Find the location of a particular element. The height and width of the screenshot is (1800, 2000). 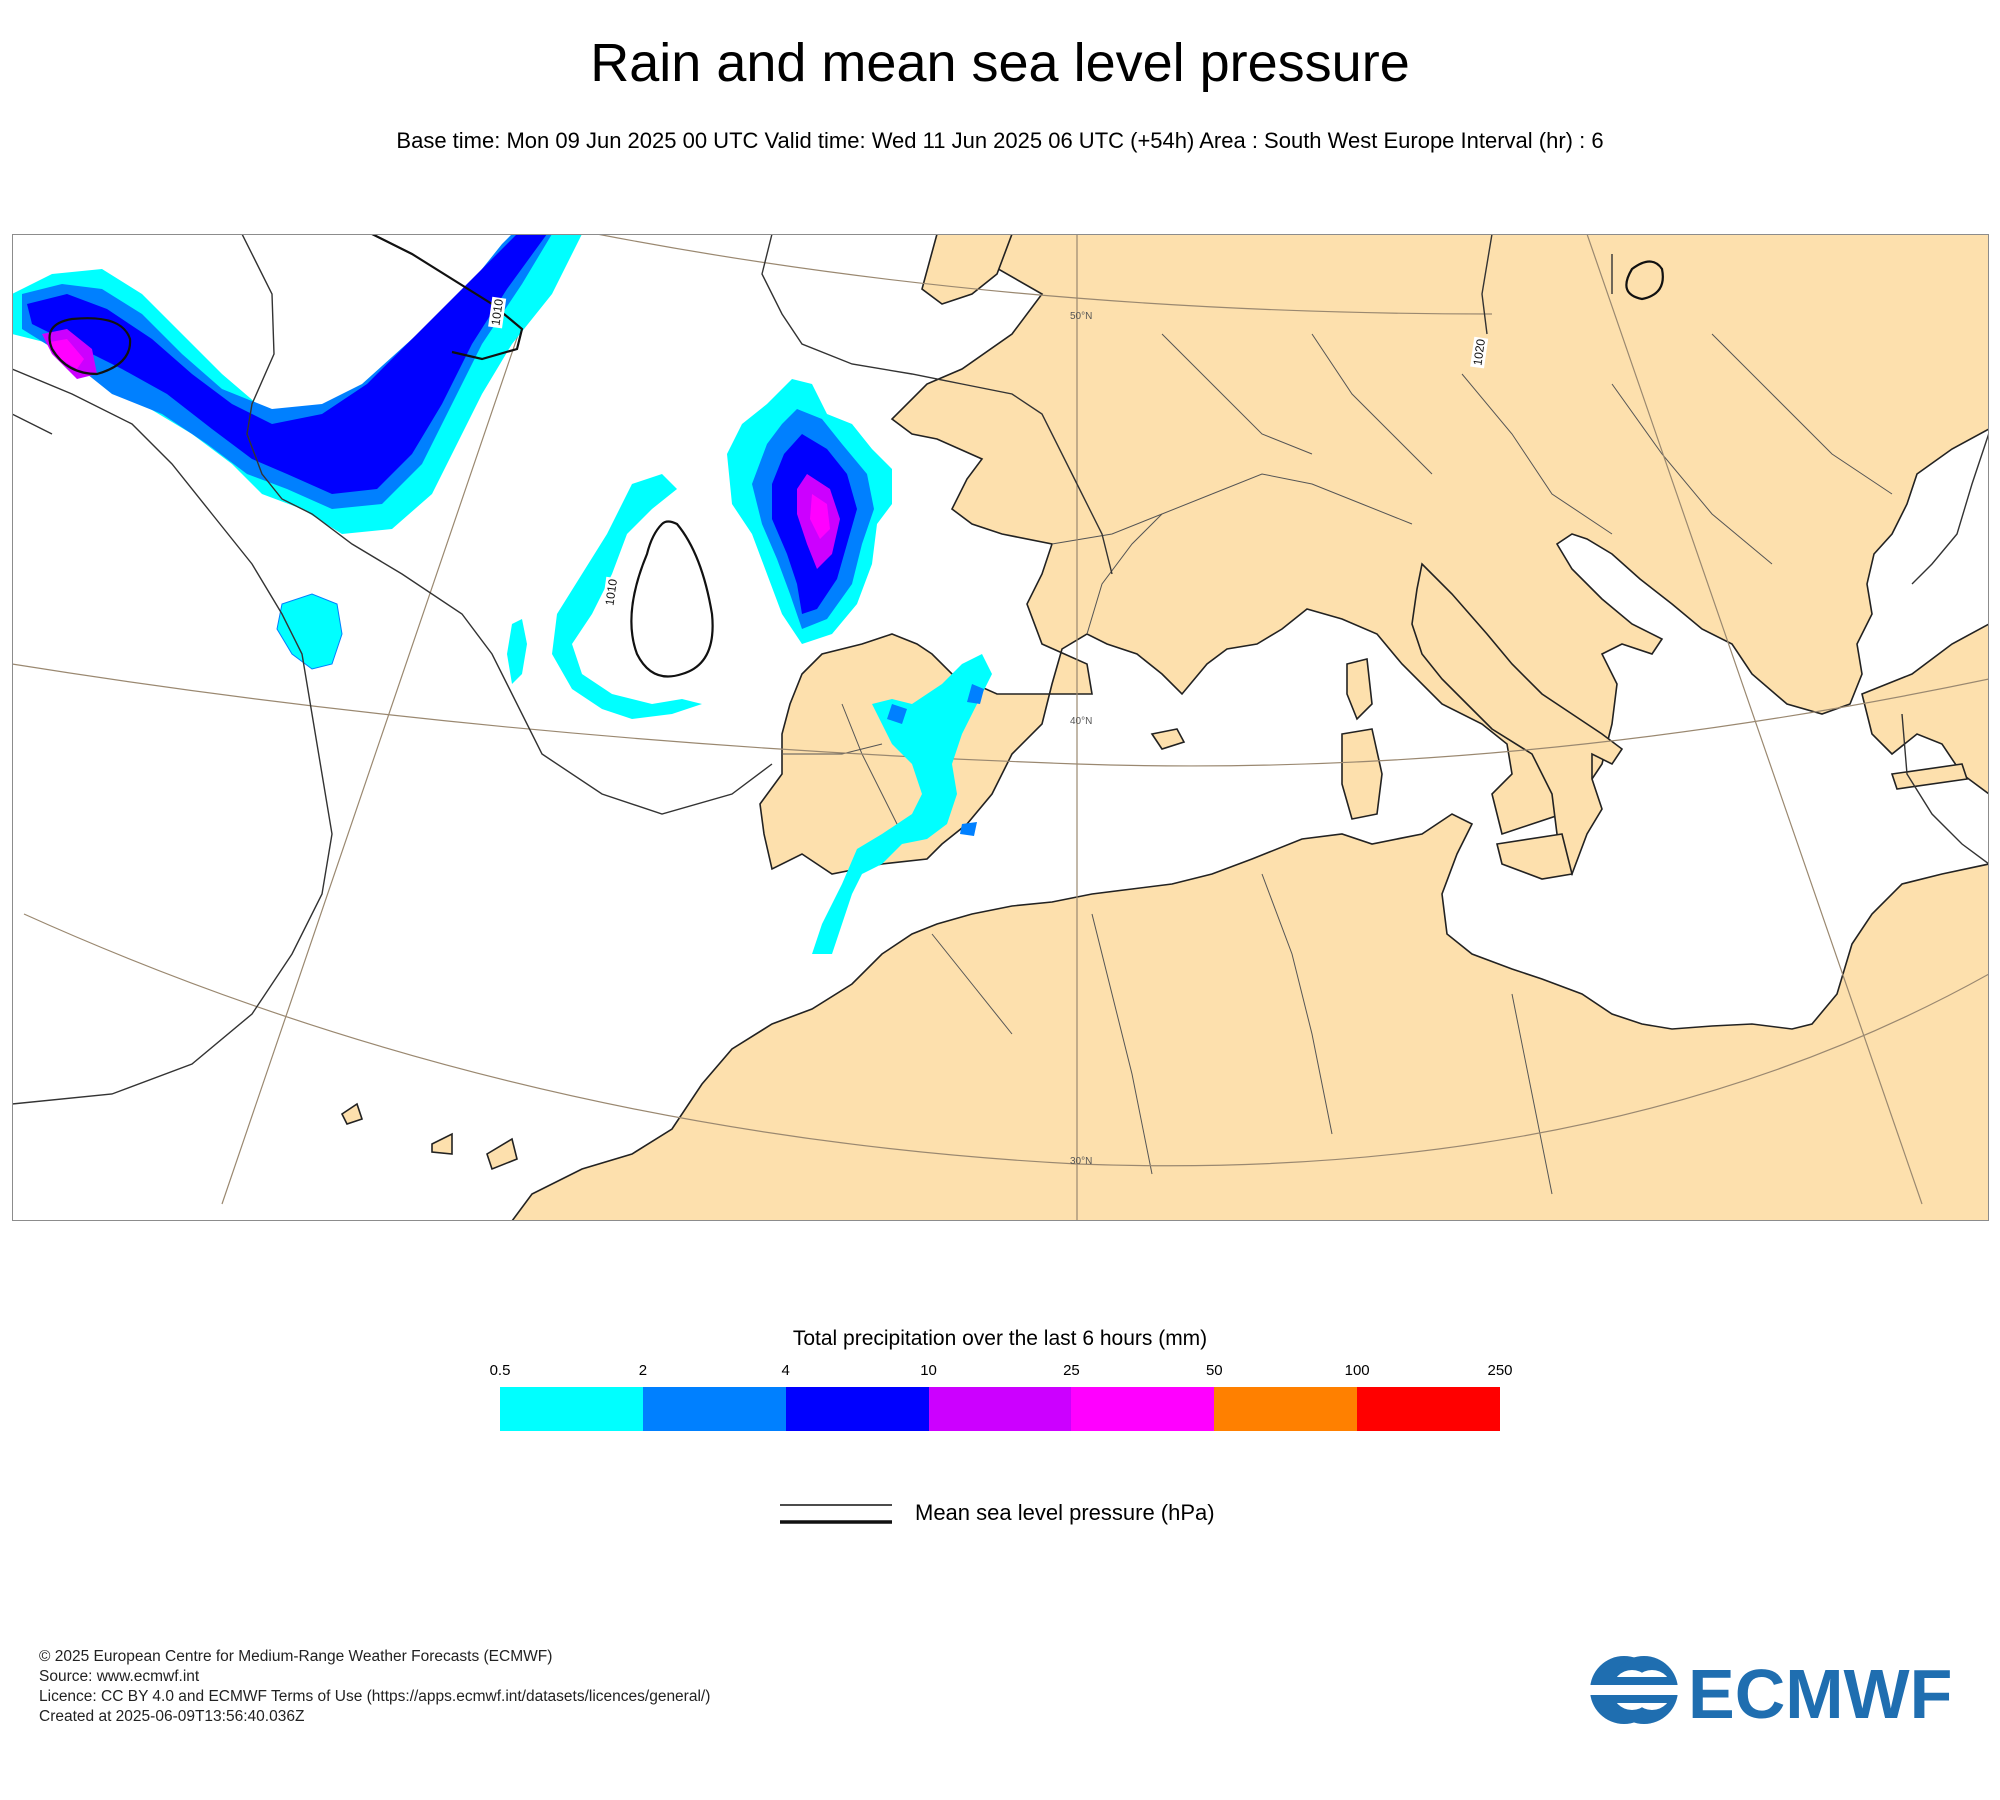

isobar-label-1010-offshore: 1010 is located at coordinates (611, 592).